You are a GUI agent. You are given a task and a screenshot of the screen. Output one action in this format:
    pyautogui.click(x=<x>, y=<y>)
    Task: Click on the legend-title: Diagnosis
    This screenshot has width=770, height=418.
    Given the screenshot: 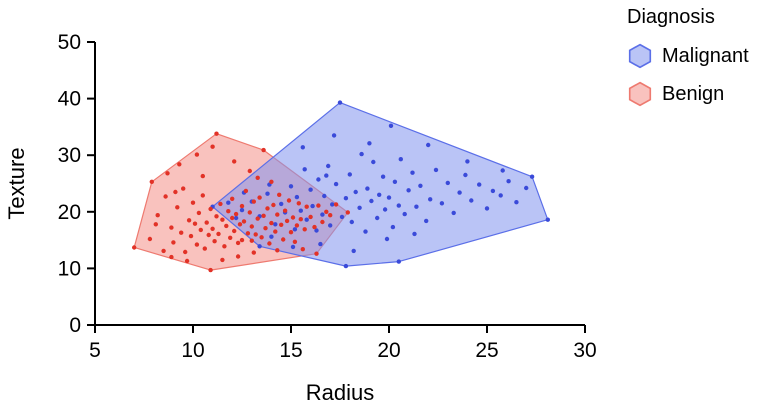 What is the action you would take?
    pyautogui.click(x=671, y=17)
    